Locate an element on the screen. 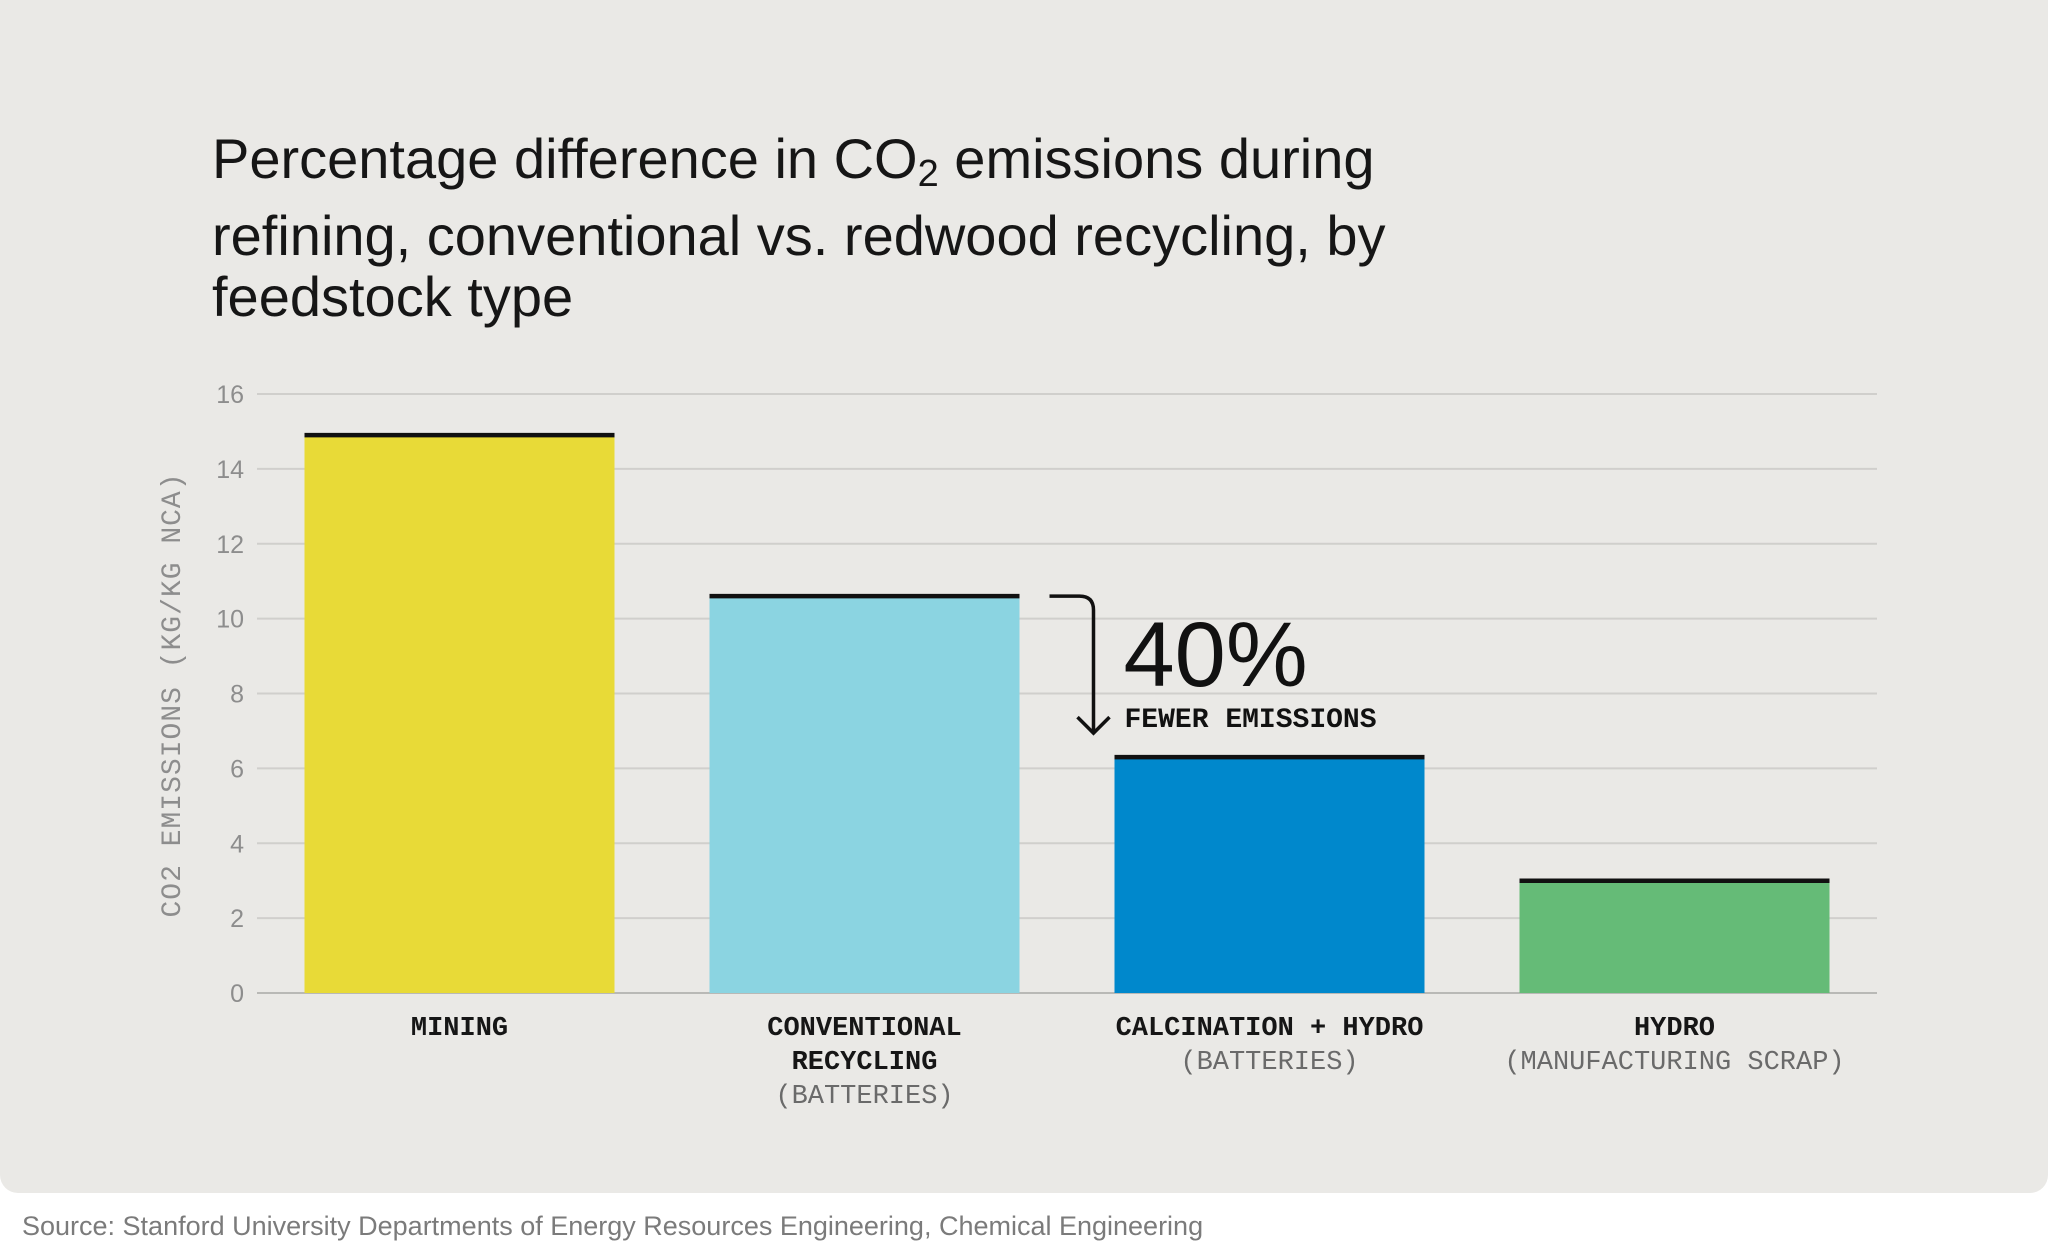 The height and width of the screenshot is (1245, 2048). y-tick-label: 14 is located at coordinates (230, 470).